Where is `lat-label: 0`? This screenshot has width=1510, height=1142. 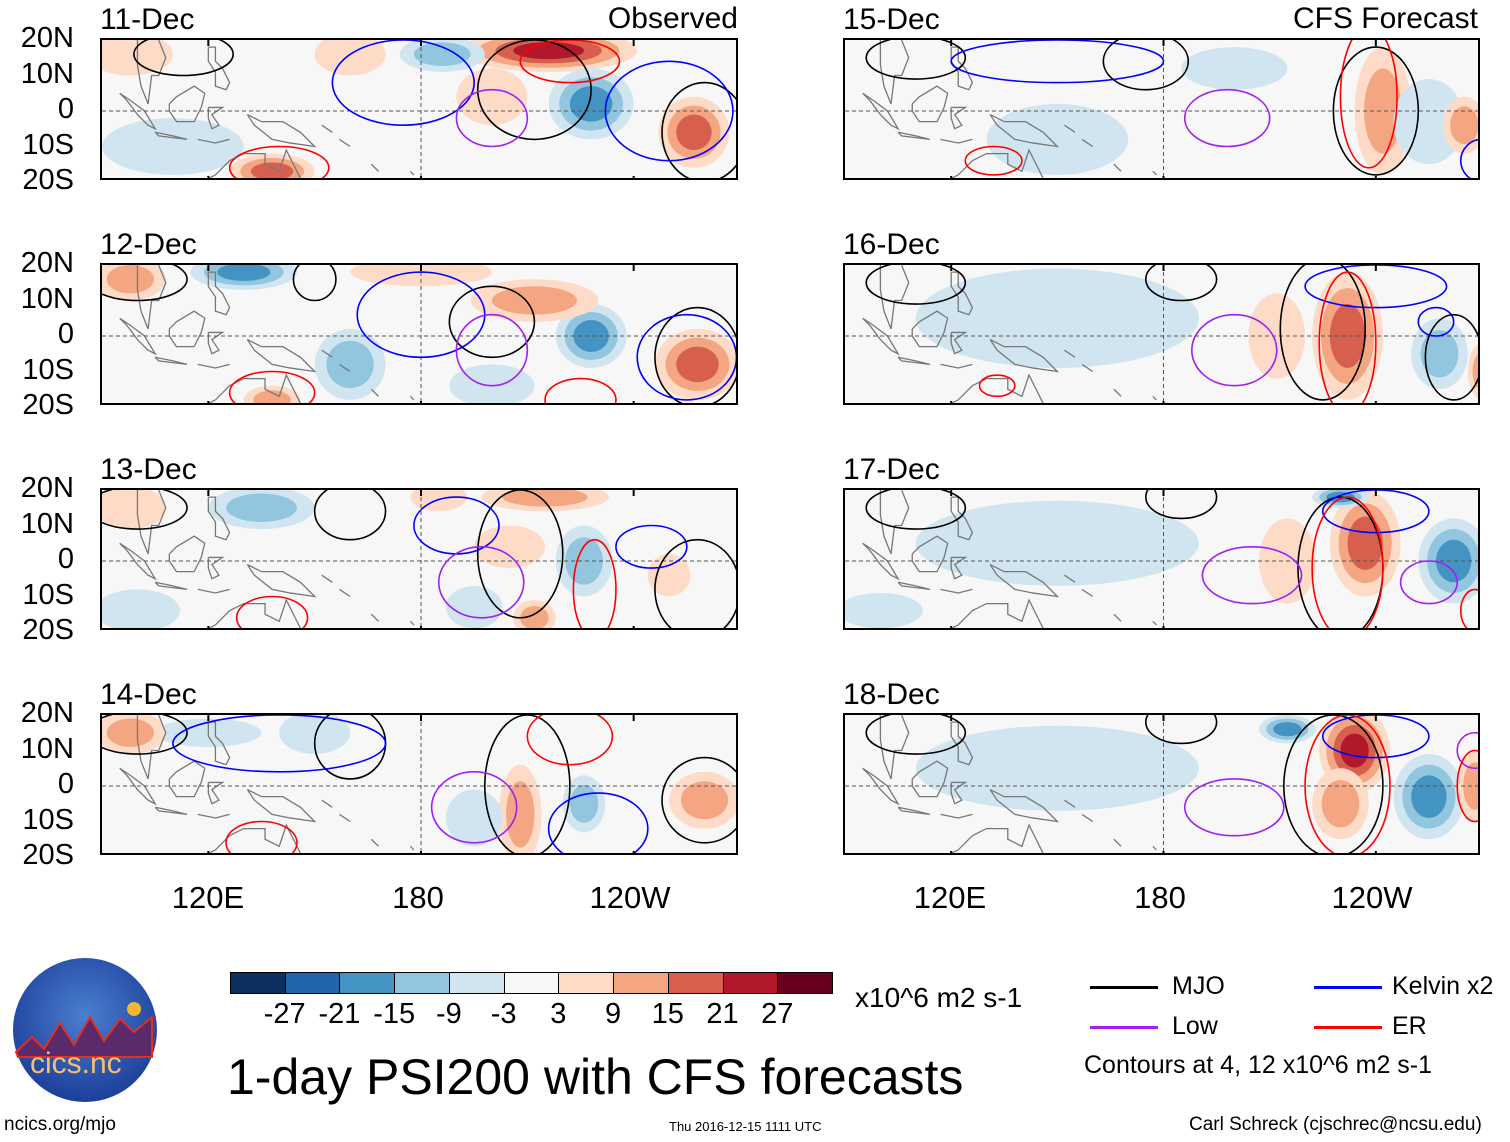 lat-label: 0 is located at coordinates (65, 334).